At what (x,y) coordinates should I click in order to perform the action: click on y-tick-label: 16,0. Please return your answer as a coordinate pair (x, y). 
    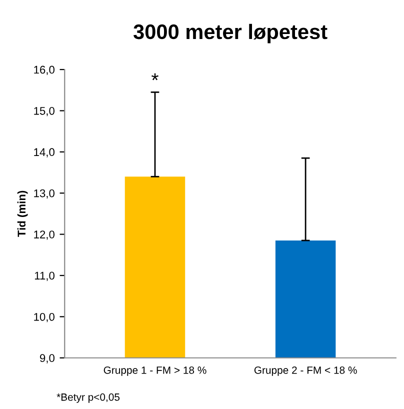
    Looking at the image, I should click on (44, 70).